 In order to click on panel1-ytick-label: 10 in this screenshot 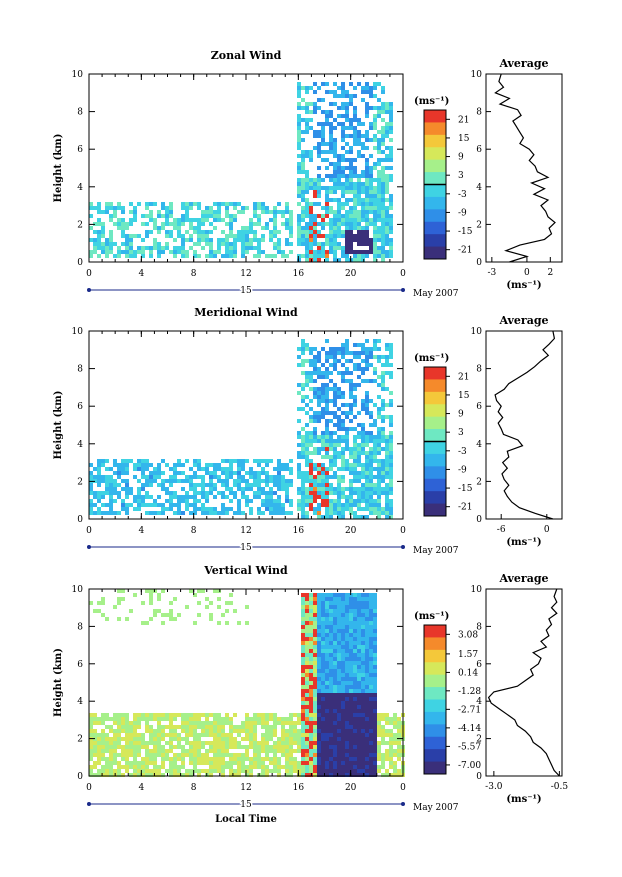, I will do `click(78, 75)`.